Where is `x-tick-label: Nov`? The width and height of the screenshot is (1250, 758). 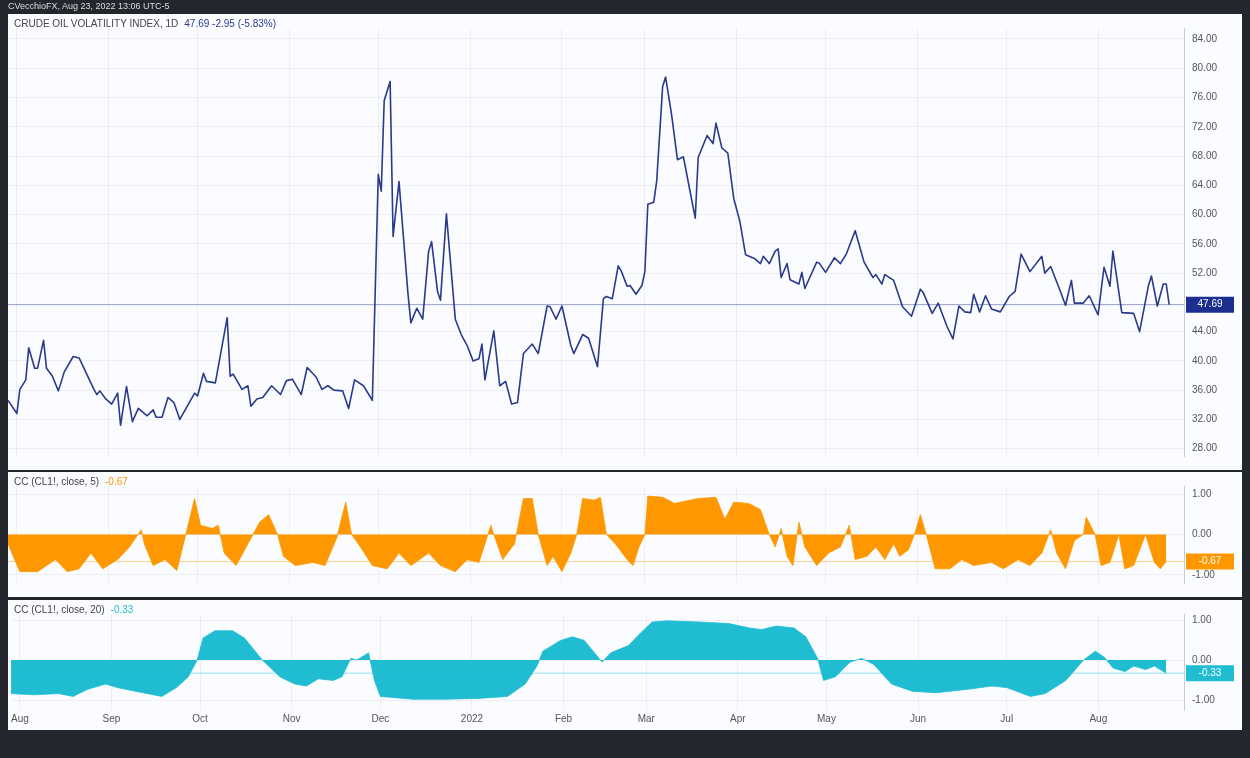
x-tick-label: Nov is located at coordinates (291, 718).